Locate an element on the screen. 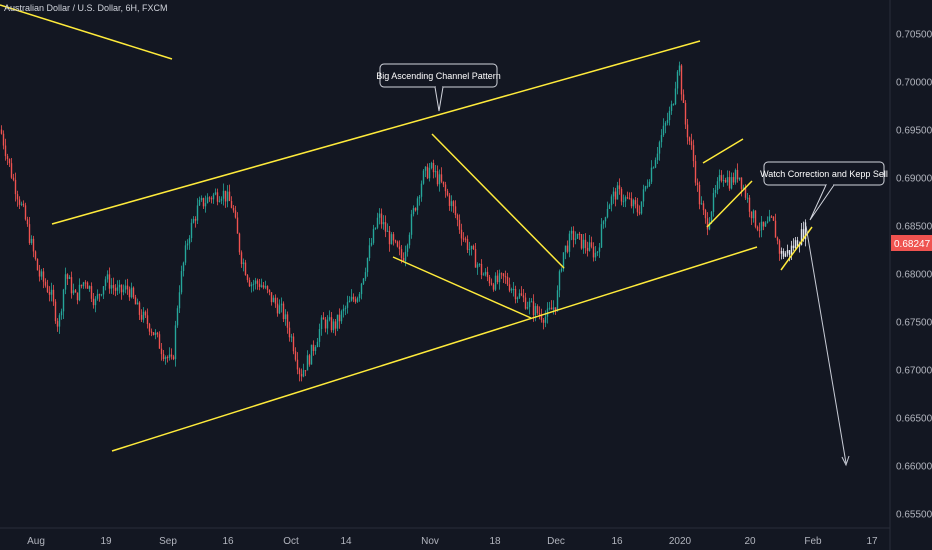 The width and height of the screenshot is (932, 550). last-price-label: 0.68247 is located at coordinates (912, 244).